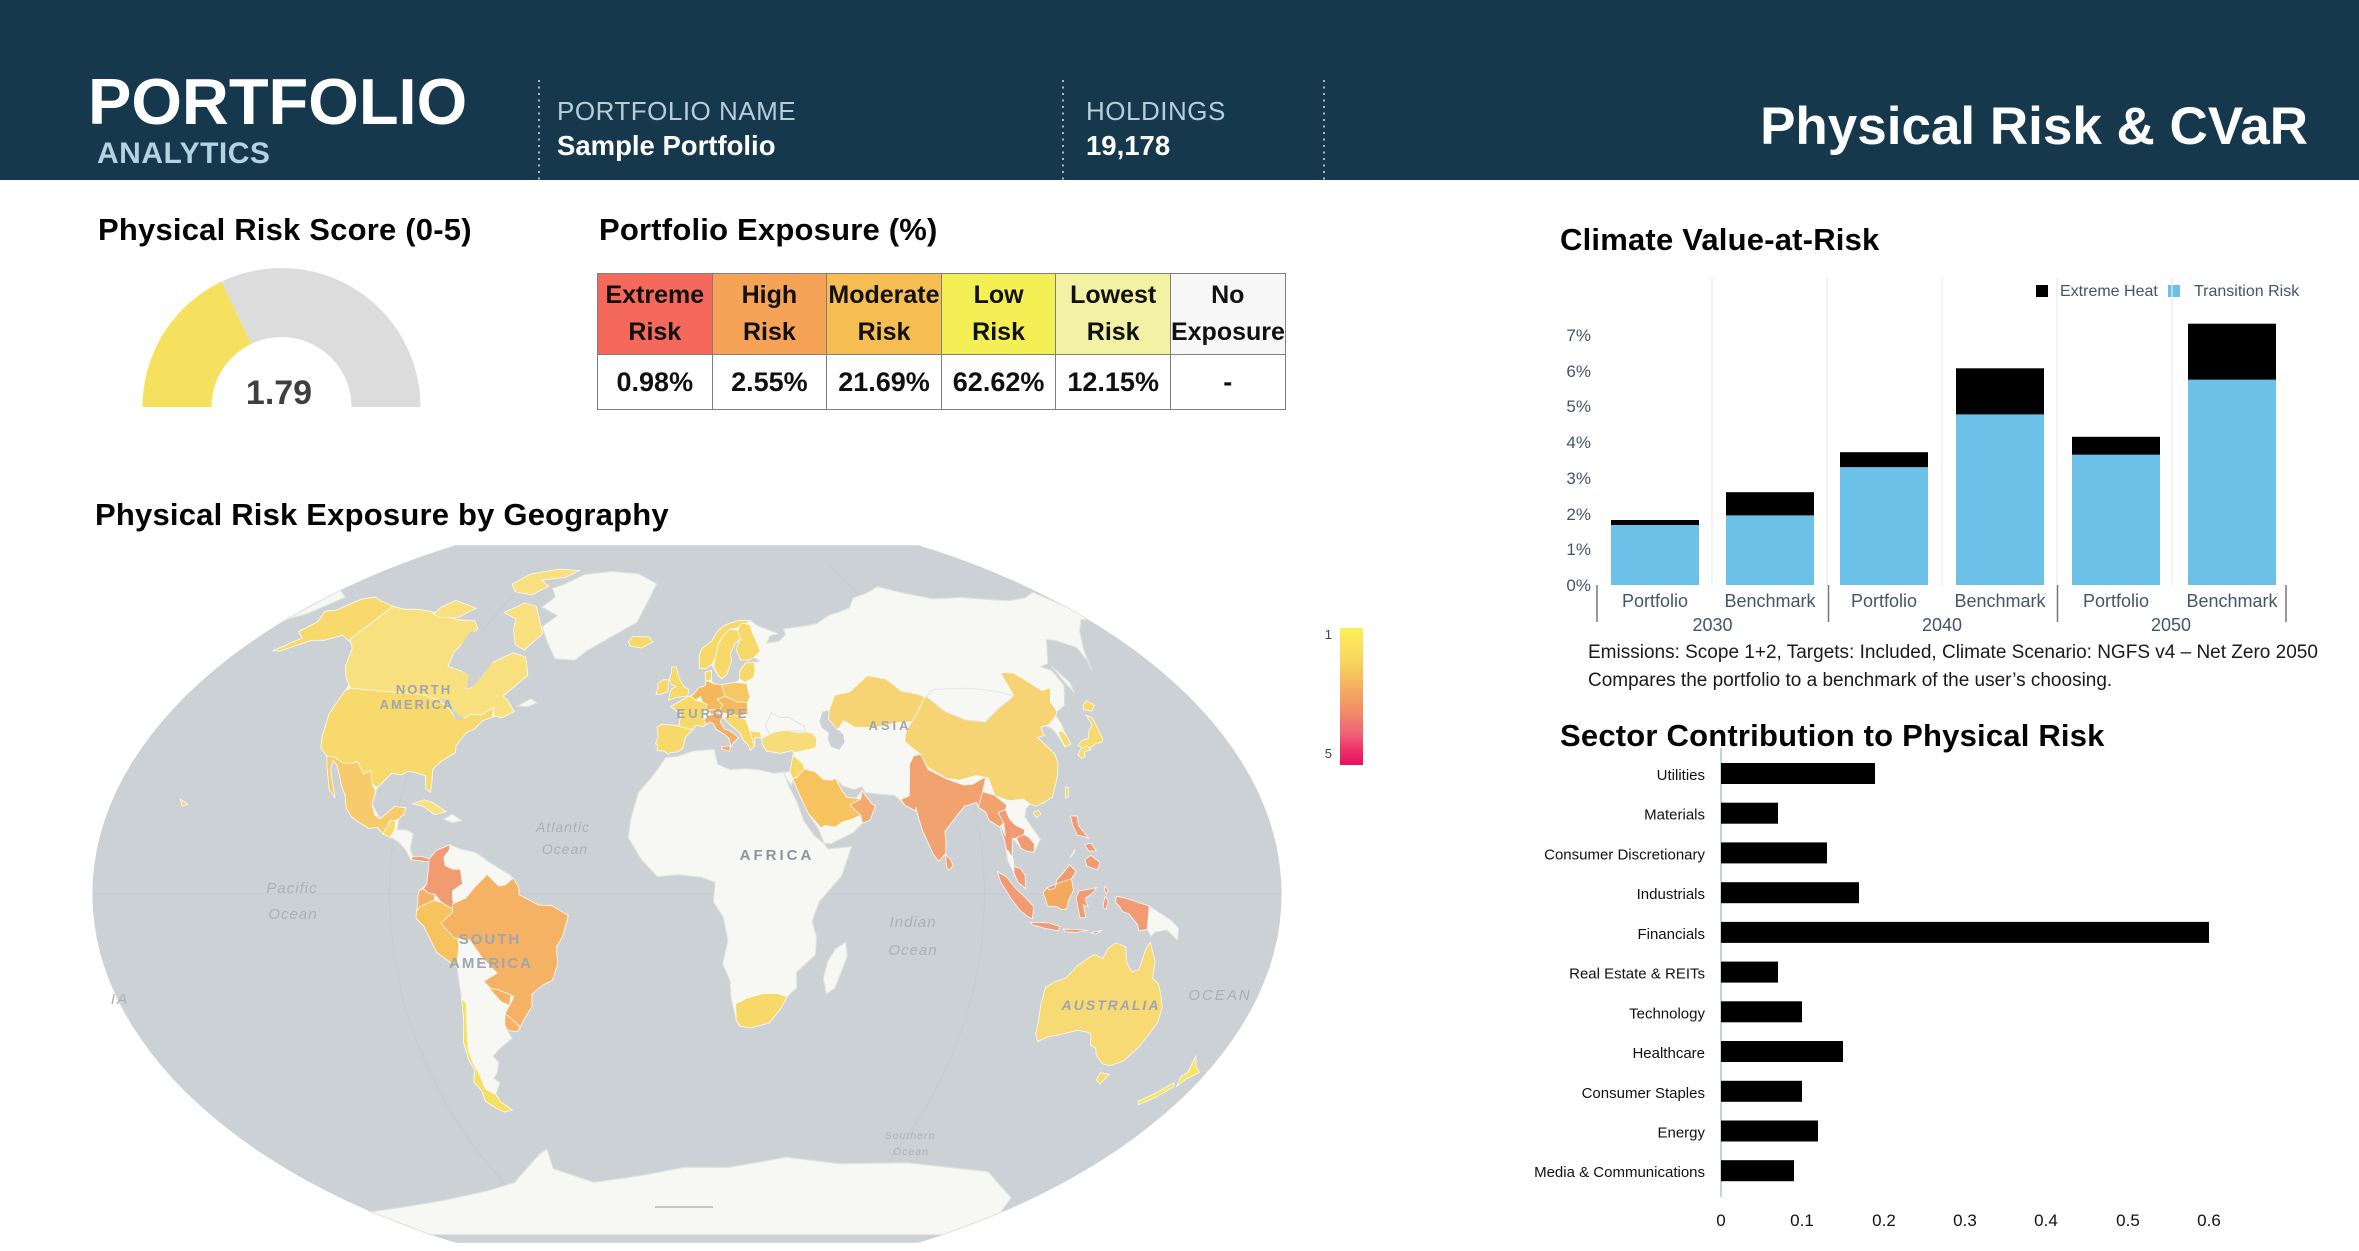 This screenshot has width=2359, height=1251. I want to click on svg-text: Financials, so click(1671, 934).